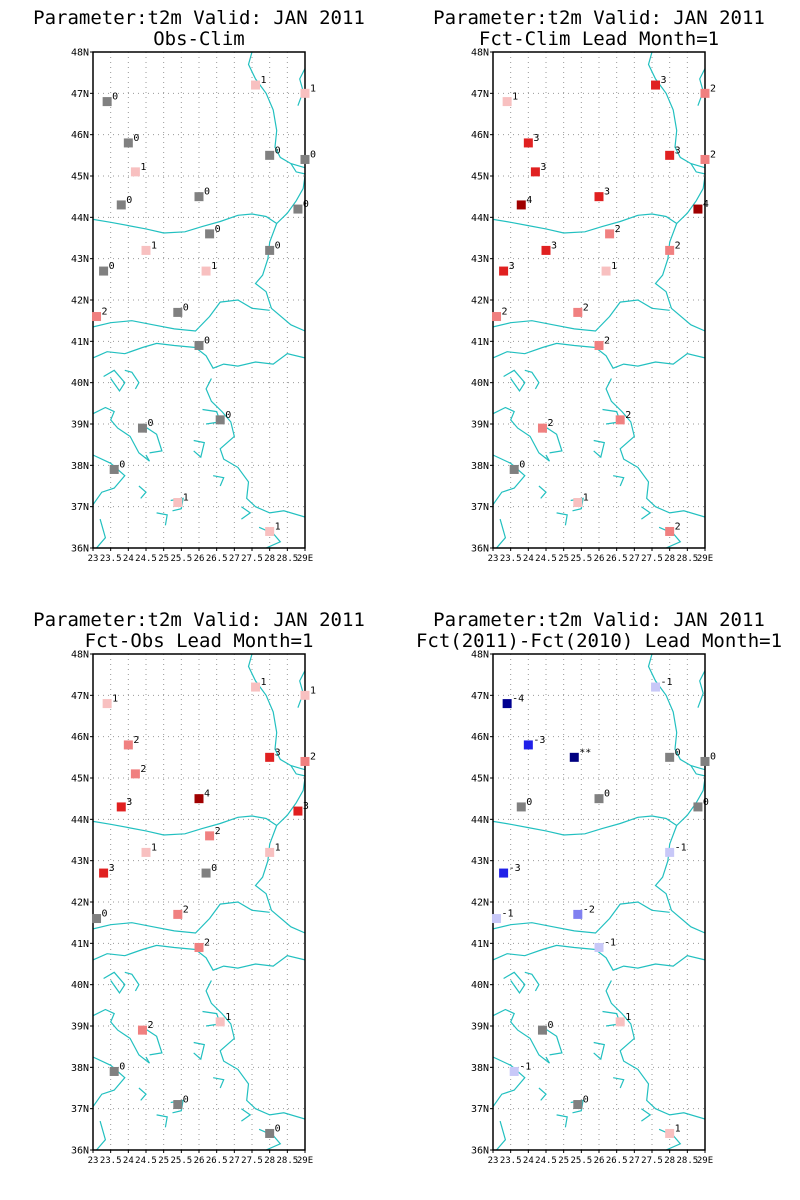 This screenshot has width=800, height=1200. Describe the element at coordinates (480, 383) in the screenshot. I see `y-tick-label: 40N` at that location.